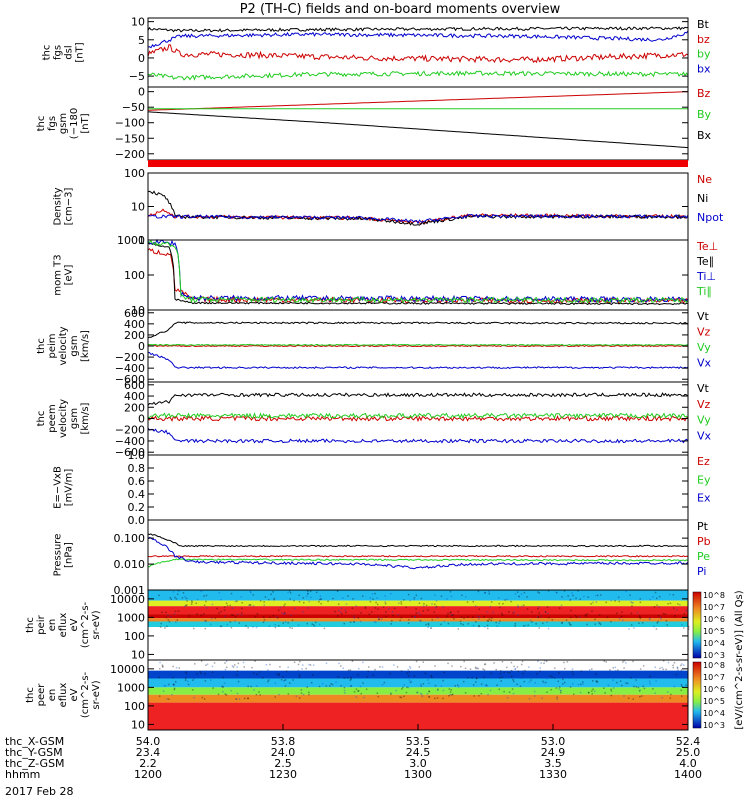  What do you see at coordinates (22, 774) in the screenshot?
I see `x-row-label: hhmm` at bounding box center [22, 774].